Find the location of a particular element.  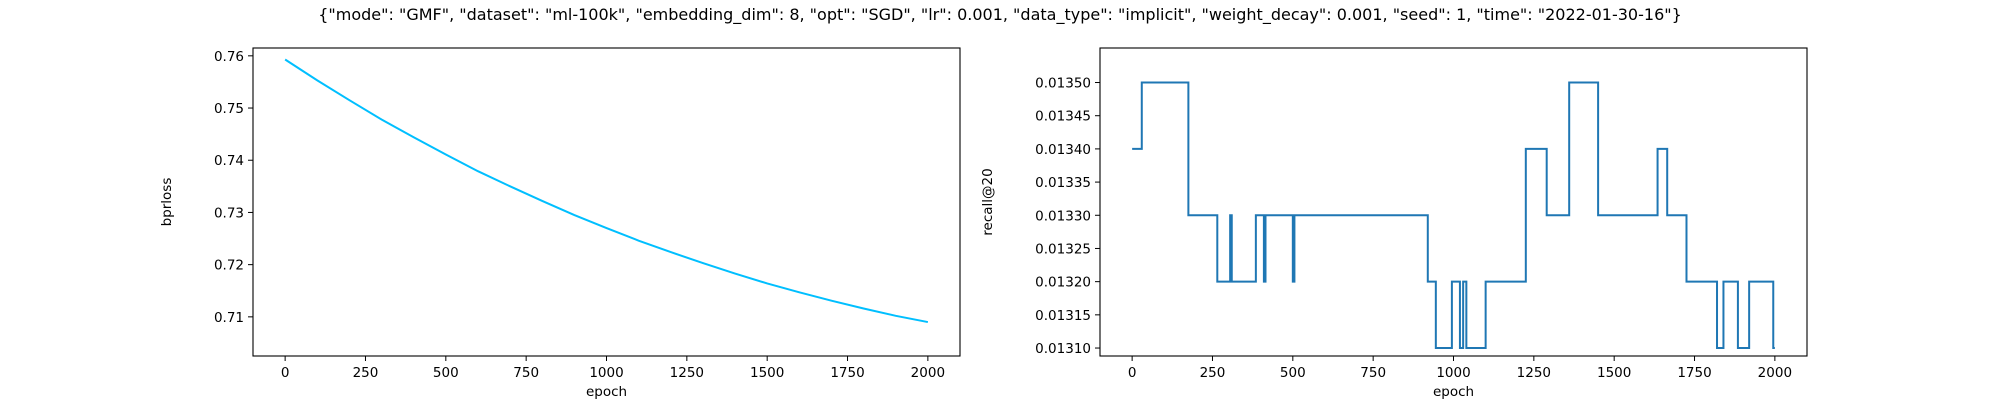

y-tick-label: 0.74 is located at coordinates (229, 161).